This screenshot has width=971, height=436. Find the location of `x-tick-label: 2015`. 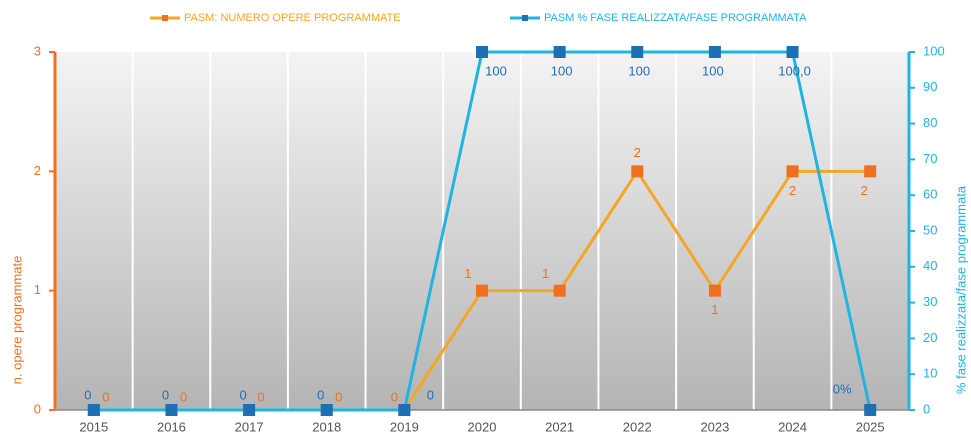

x-tick-label: 2015 is located at coordinates (93, 426).